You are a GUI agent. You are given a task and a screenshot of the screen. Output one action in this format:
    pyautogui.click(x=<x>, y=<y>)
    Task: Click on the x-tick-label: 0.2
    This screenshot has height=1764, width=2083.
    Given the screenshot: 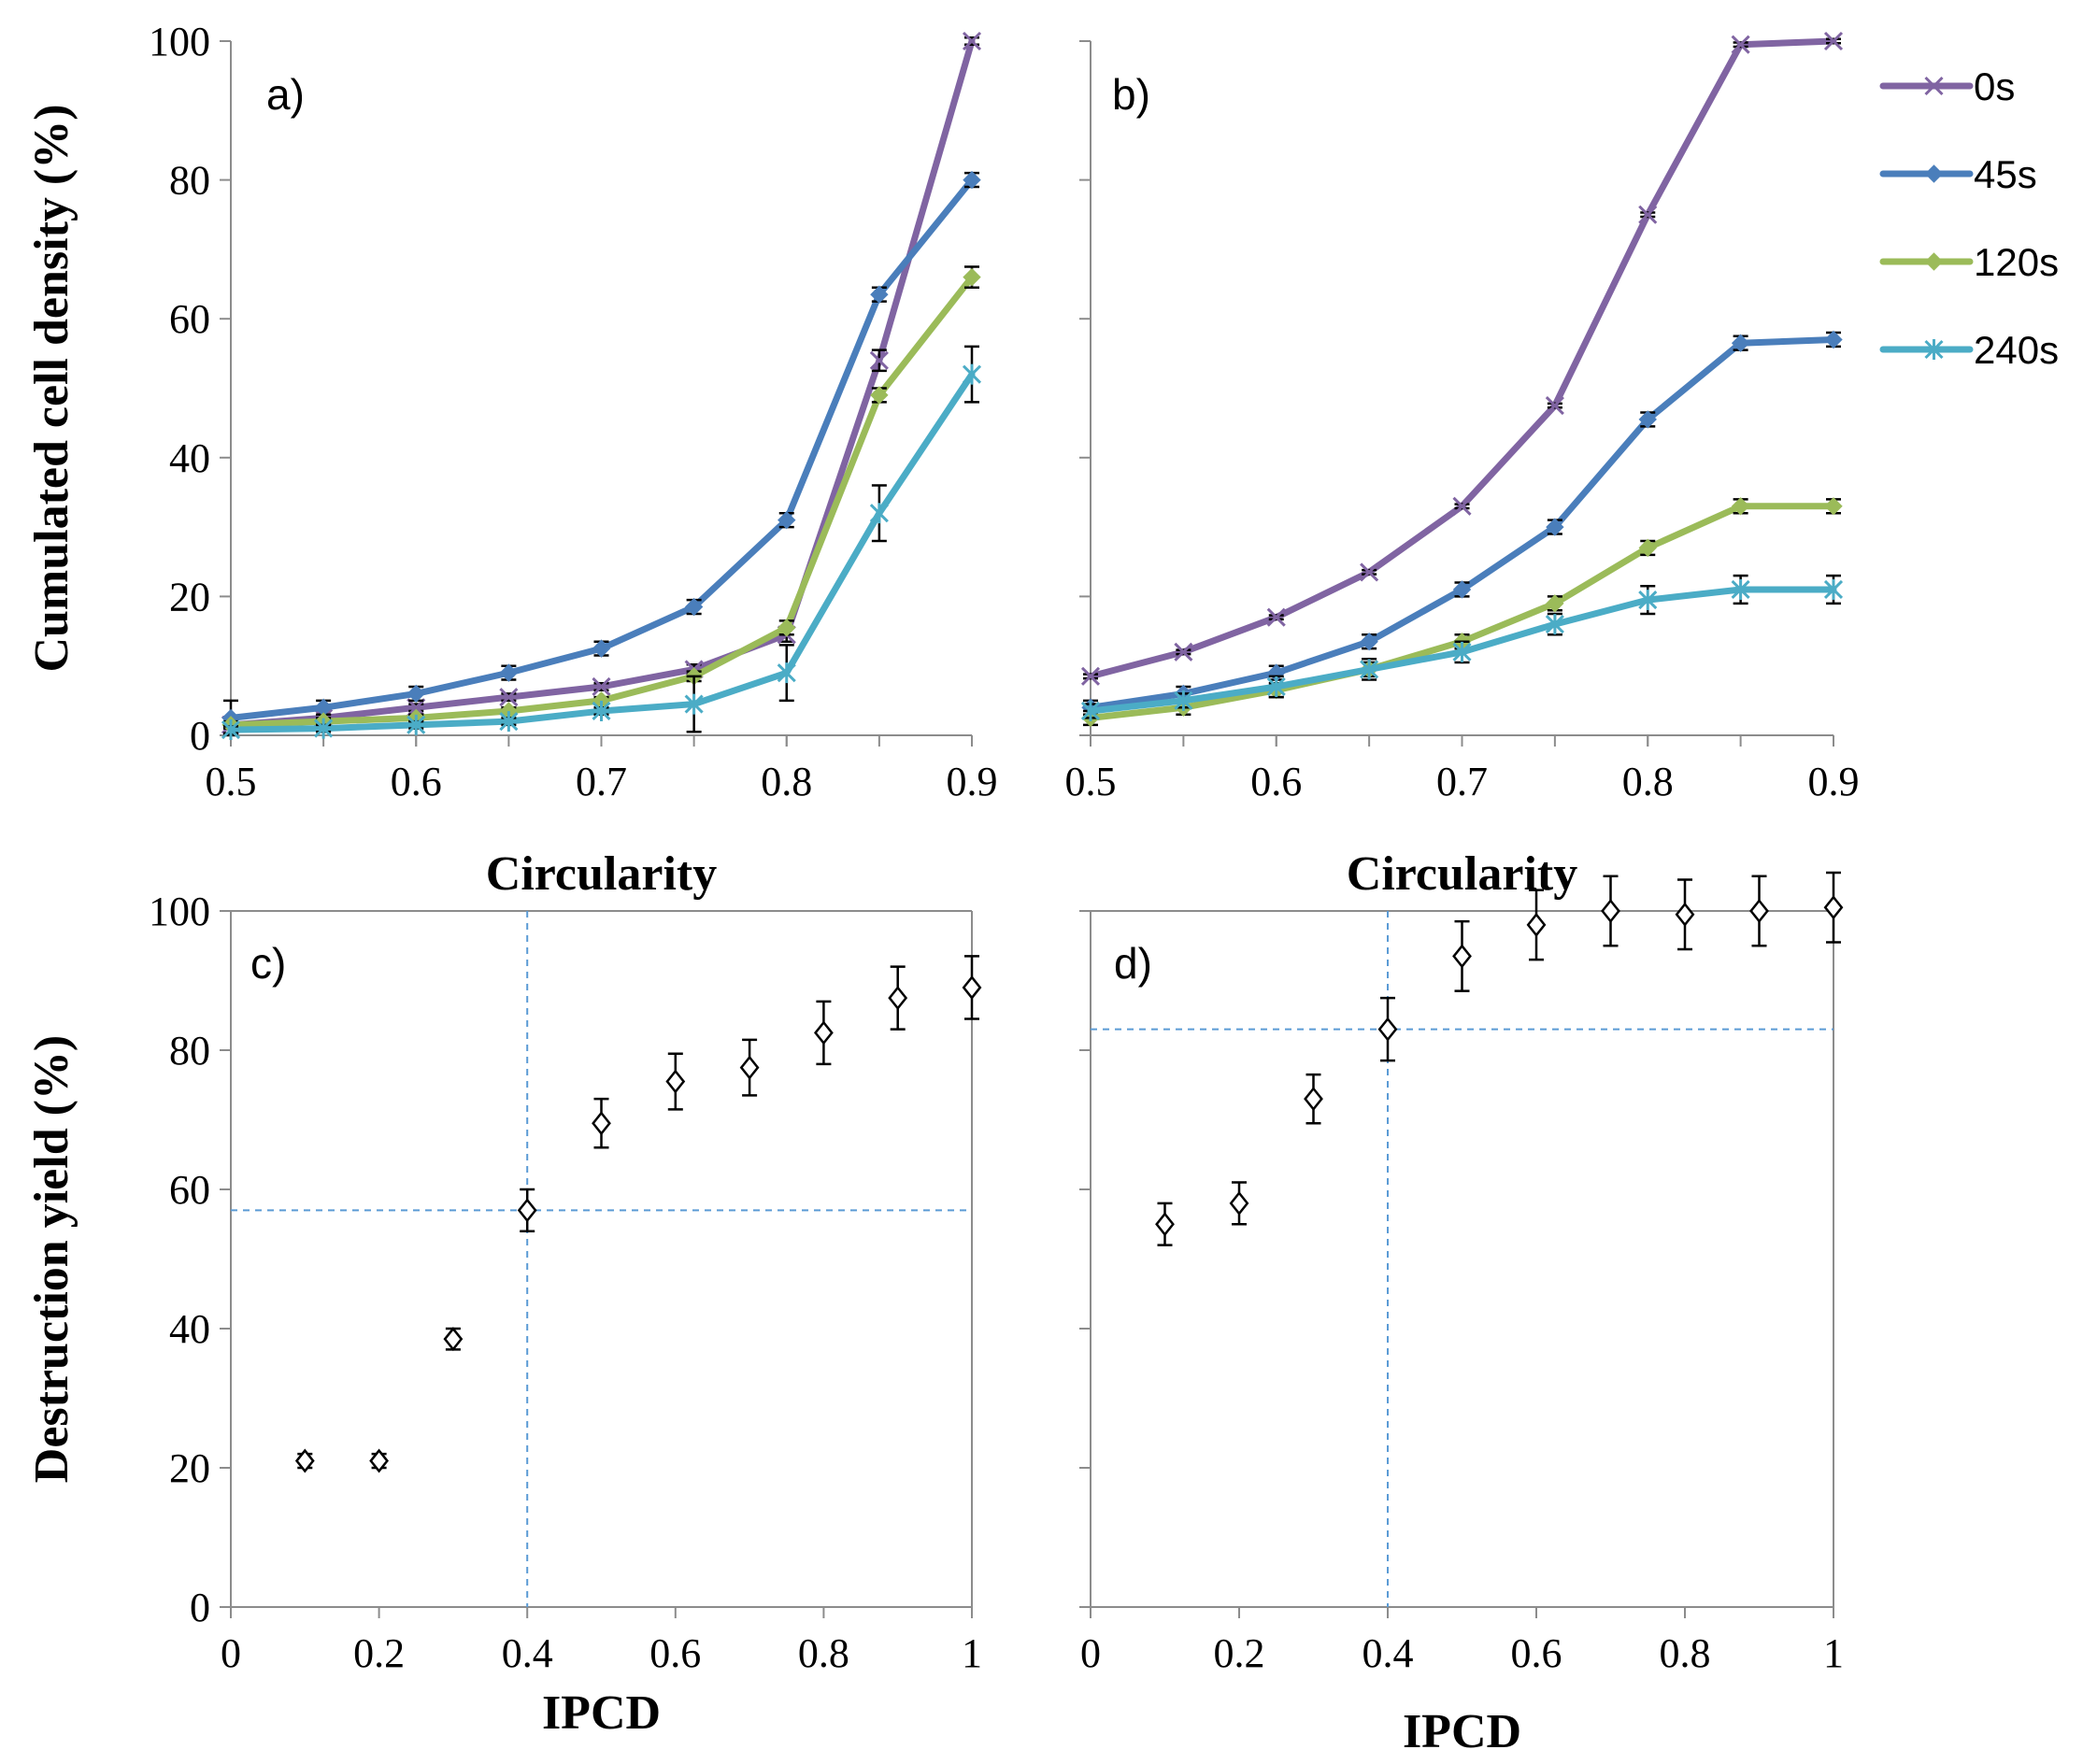 What is the action you would take?
    pyautogui.click(x=1239, y=1653)
    